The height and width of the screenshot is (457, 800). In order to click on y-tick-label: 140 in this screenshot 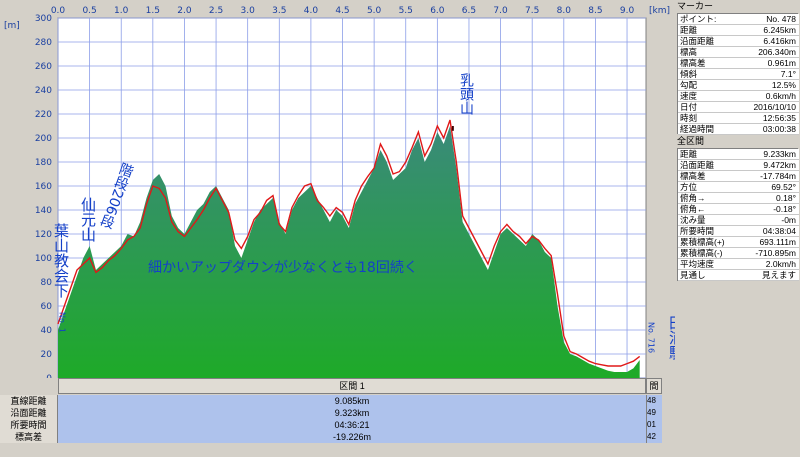, I will do `click(43, 211)`.